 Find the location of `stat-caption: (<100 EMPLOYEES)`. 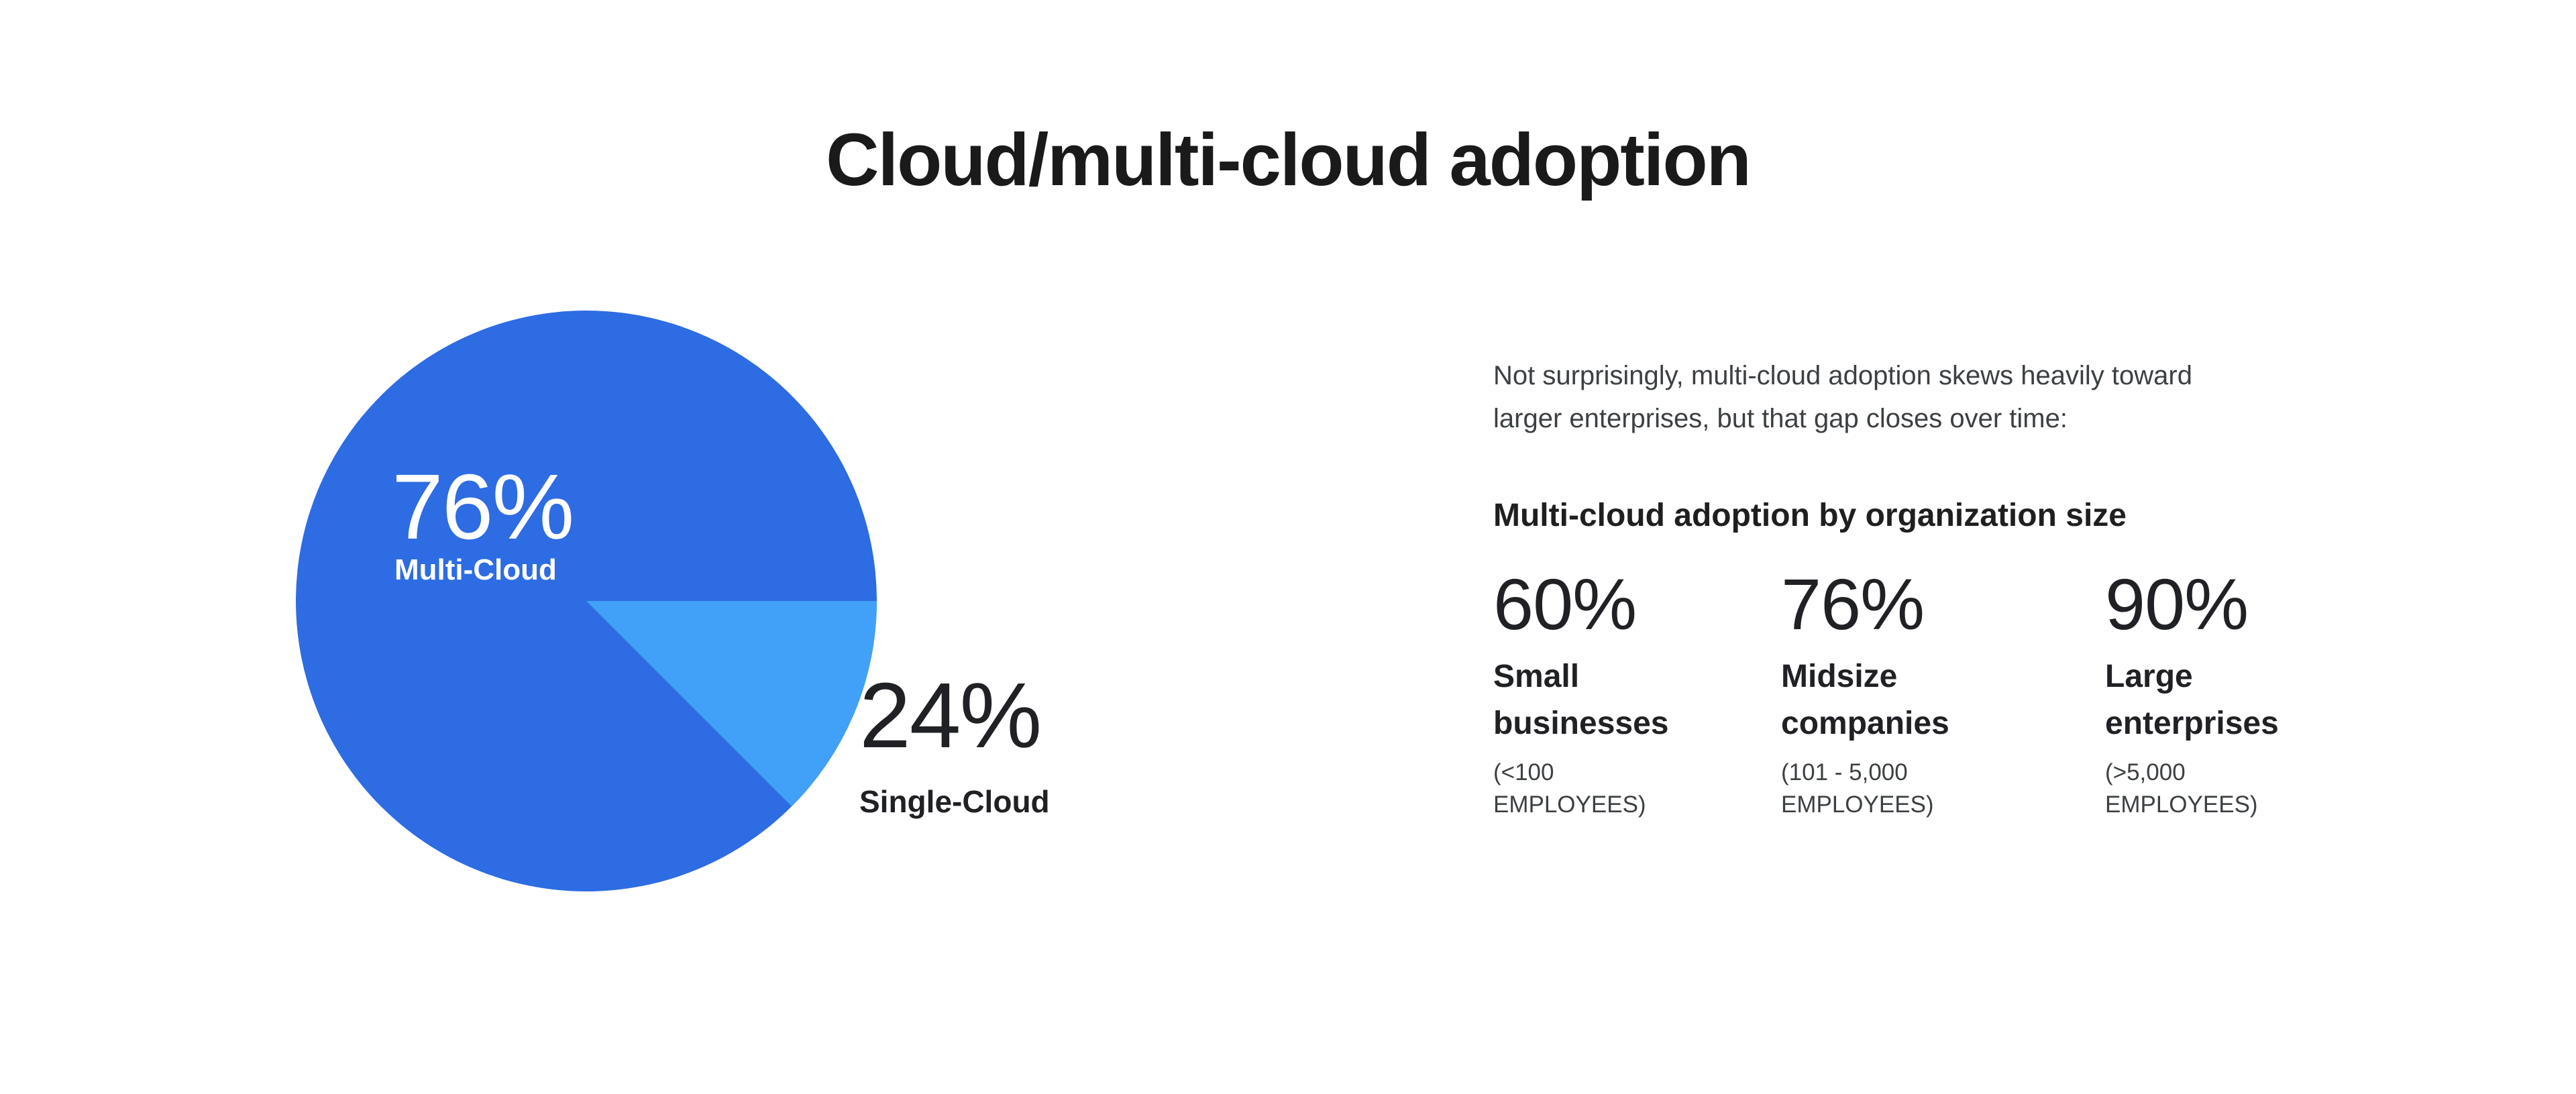

stat-caption: (<100 EMPLOYEES) is located at coordinates (1569, 788).